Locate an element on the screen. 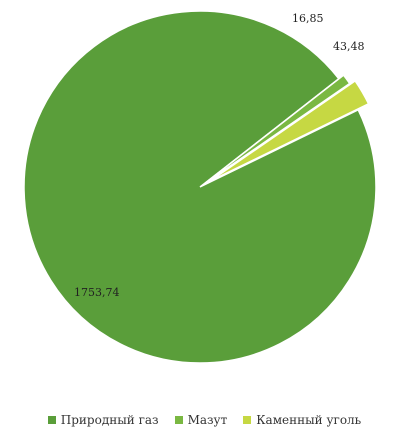 This screenshot has height=433, width=409. legend-item: Природный газ is located at coordinates (103, 420).